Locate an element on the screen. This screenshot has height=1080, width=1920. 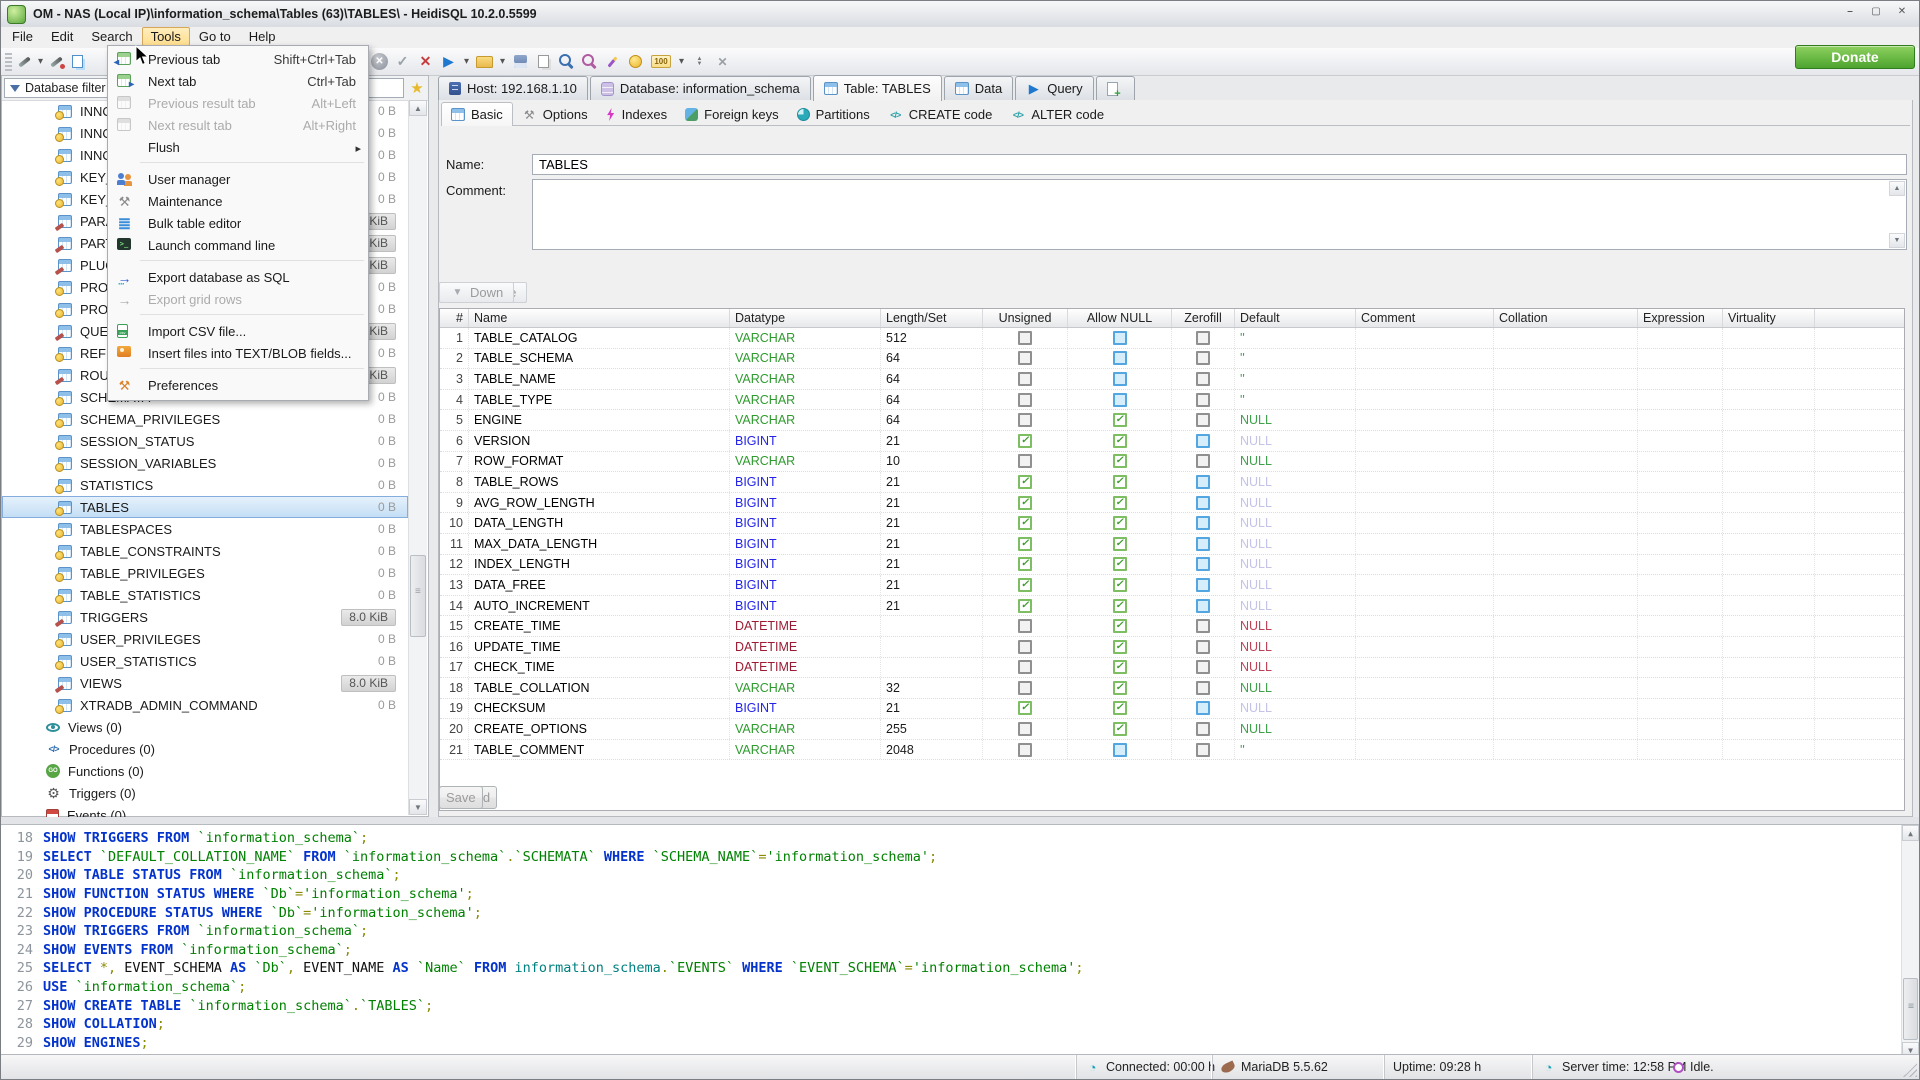
column-row: 16 UPDATE_TIME DATETIME NULL is located at coordinates (1172, 647).